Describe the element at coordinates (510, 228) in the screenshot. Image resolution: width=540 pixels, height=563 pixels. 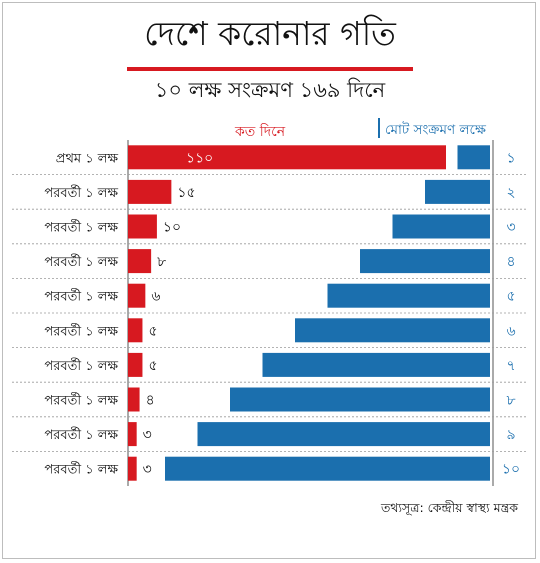
I see `total-value-label: ৩` at that location.